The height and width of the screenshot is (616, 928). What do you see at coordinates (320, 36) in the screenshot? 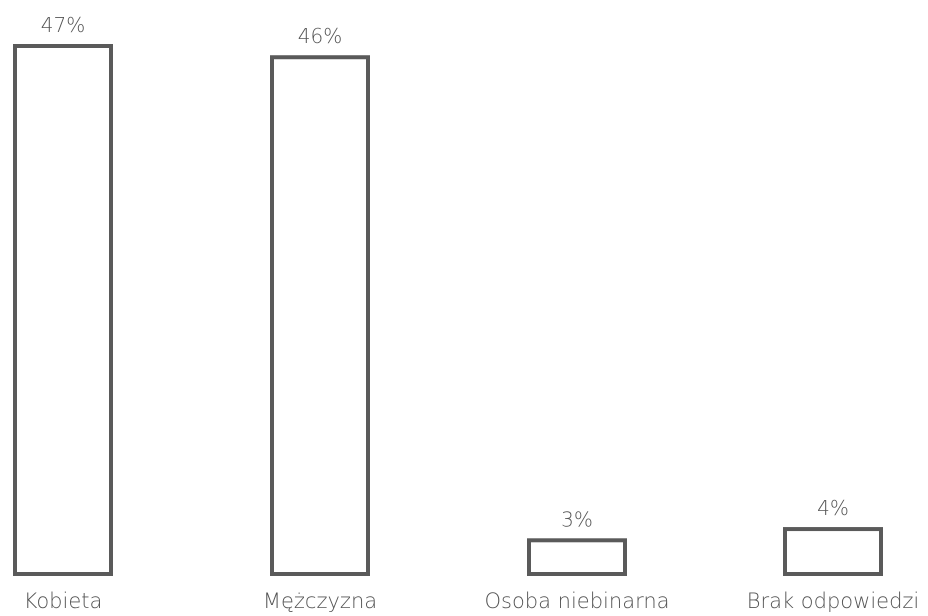
I see `value-label-mezczyzna: 46%` at bounding box center [320, 36].